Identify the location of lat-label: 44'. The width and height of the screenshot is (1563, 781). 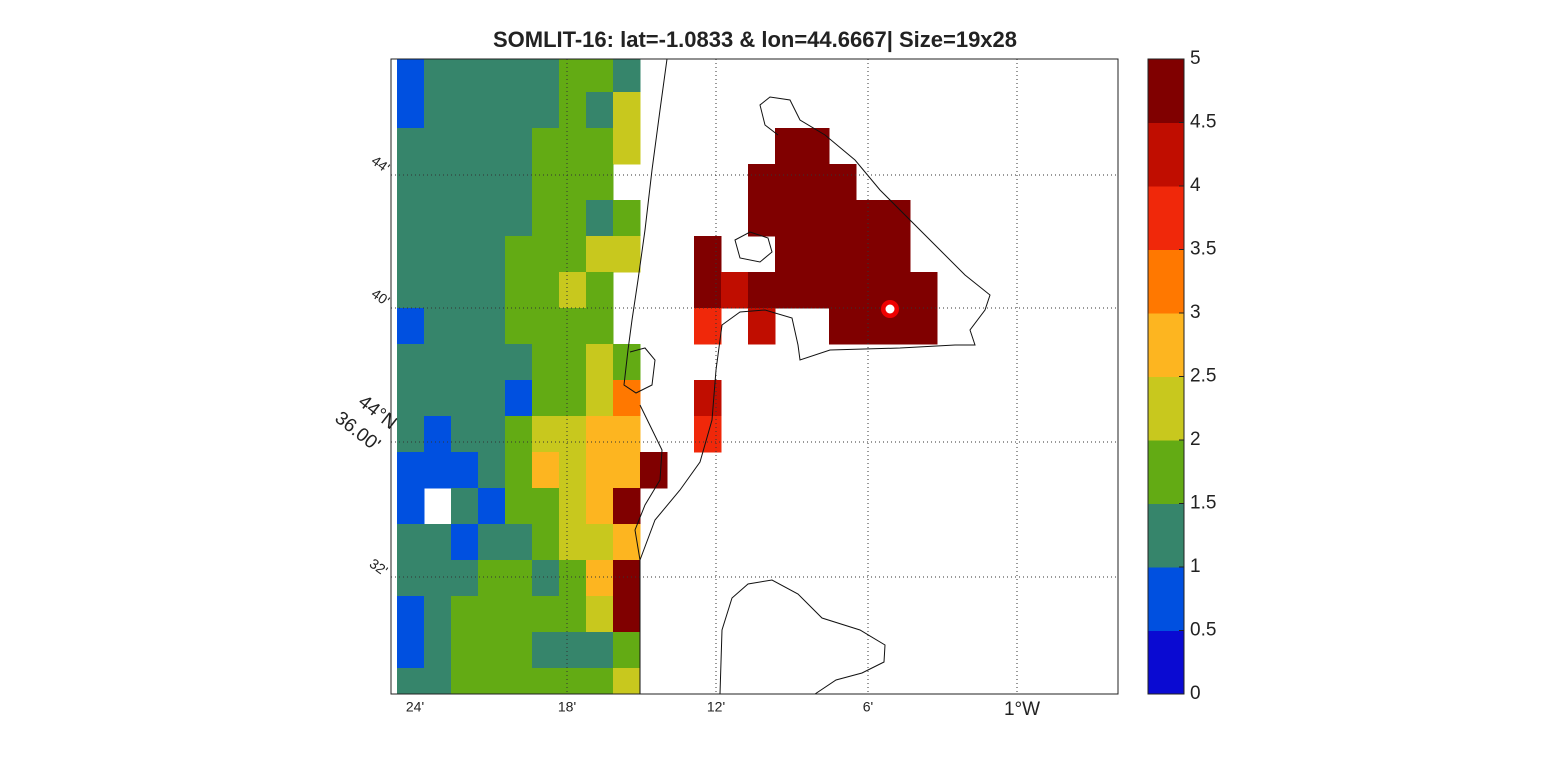
(381, 164).